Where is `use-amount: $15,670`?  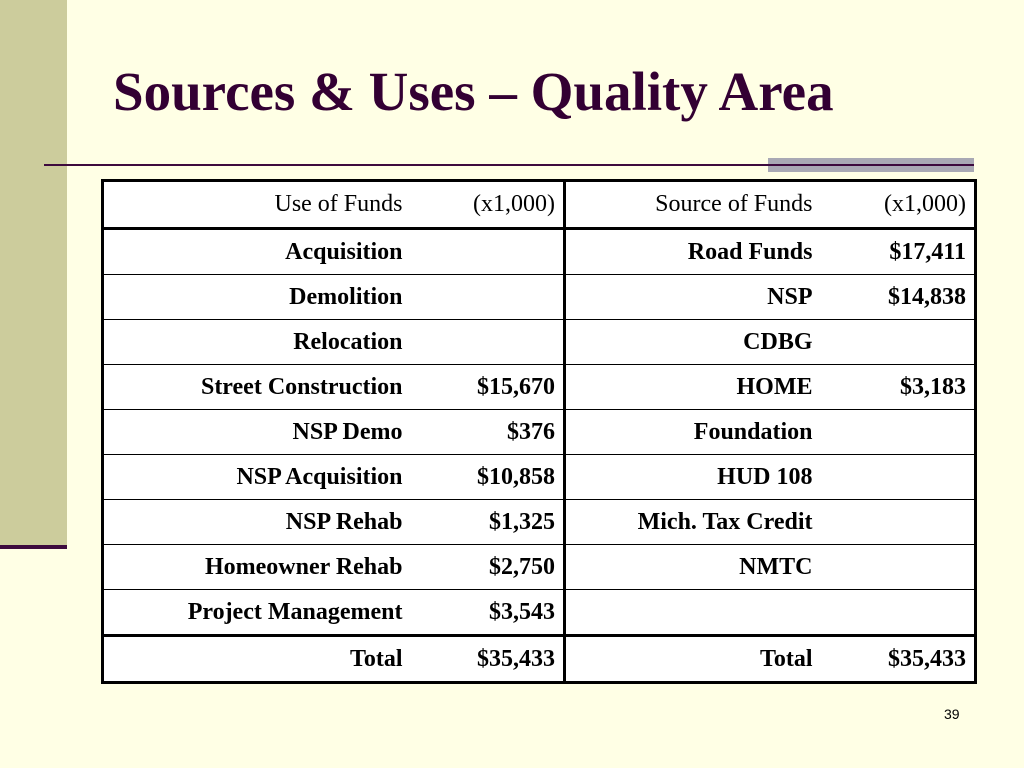 use-amount: $15,670 is located at coordinates (488, 387).